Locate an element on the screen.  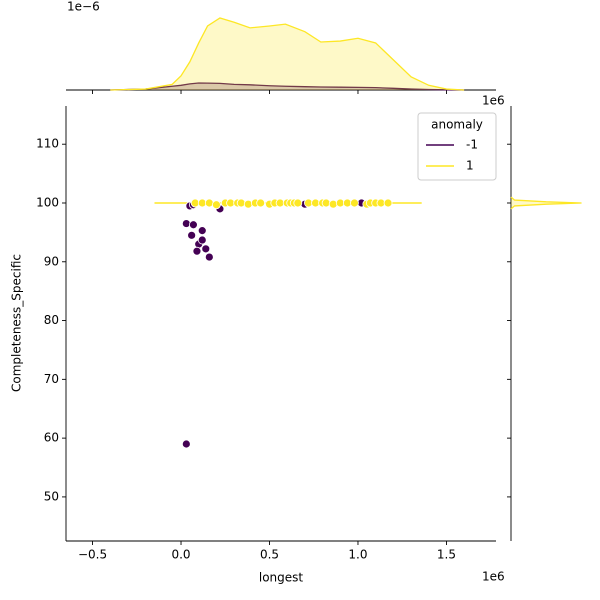
x-tick-label: −0.5 is located at coordinates (92, 555).